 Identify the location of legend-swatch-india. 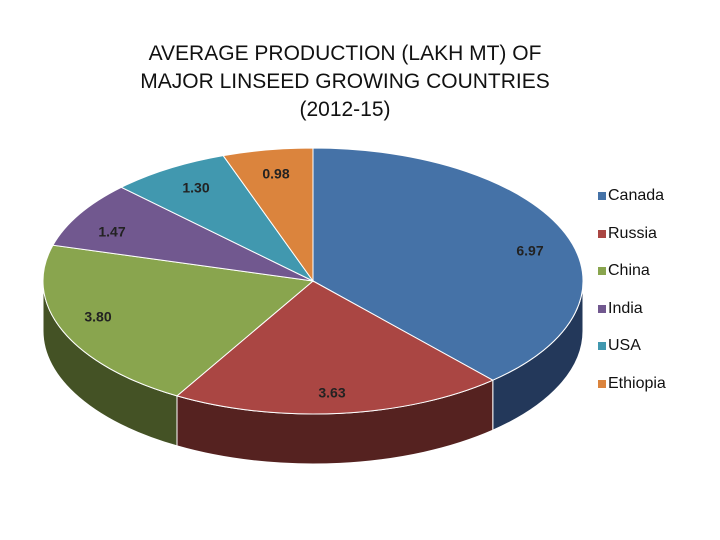
(602, 308).